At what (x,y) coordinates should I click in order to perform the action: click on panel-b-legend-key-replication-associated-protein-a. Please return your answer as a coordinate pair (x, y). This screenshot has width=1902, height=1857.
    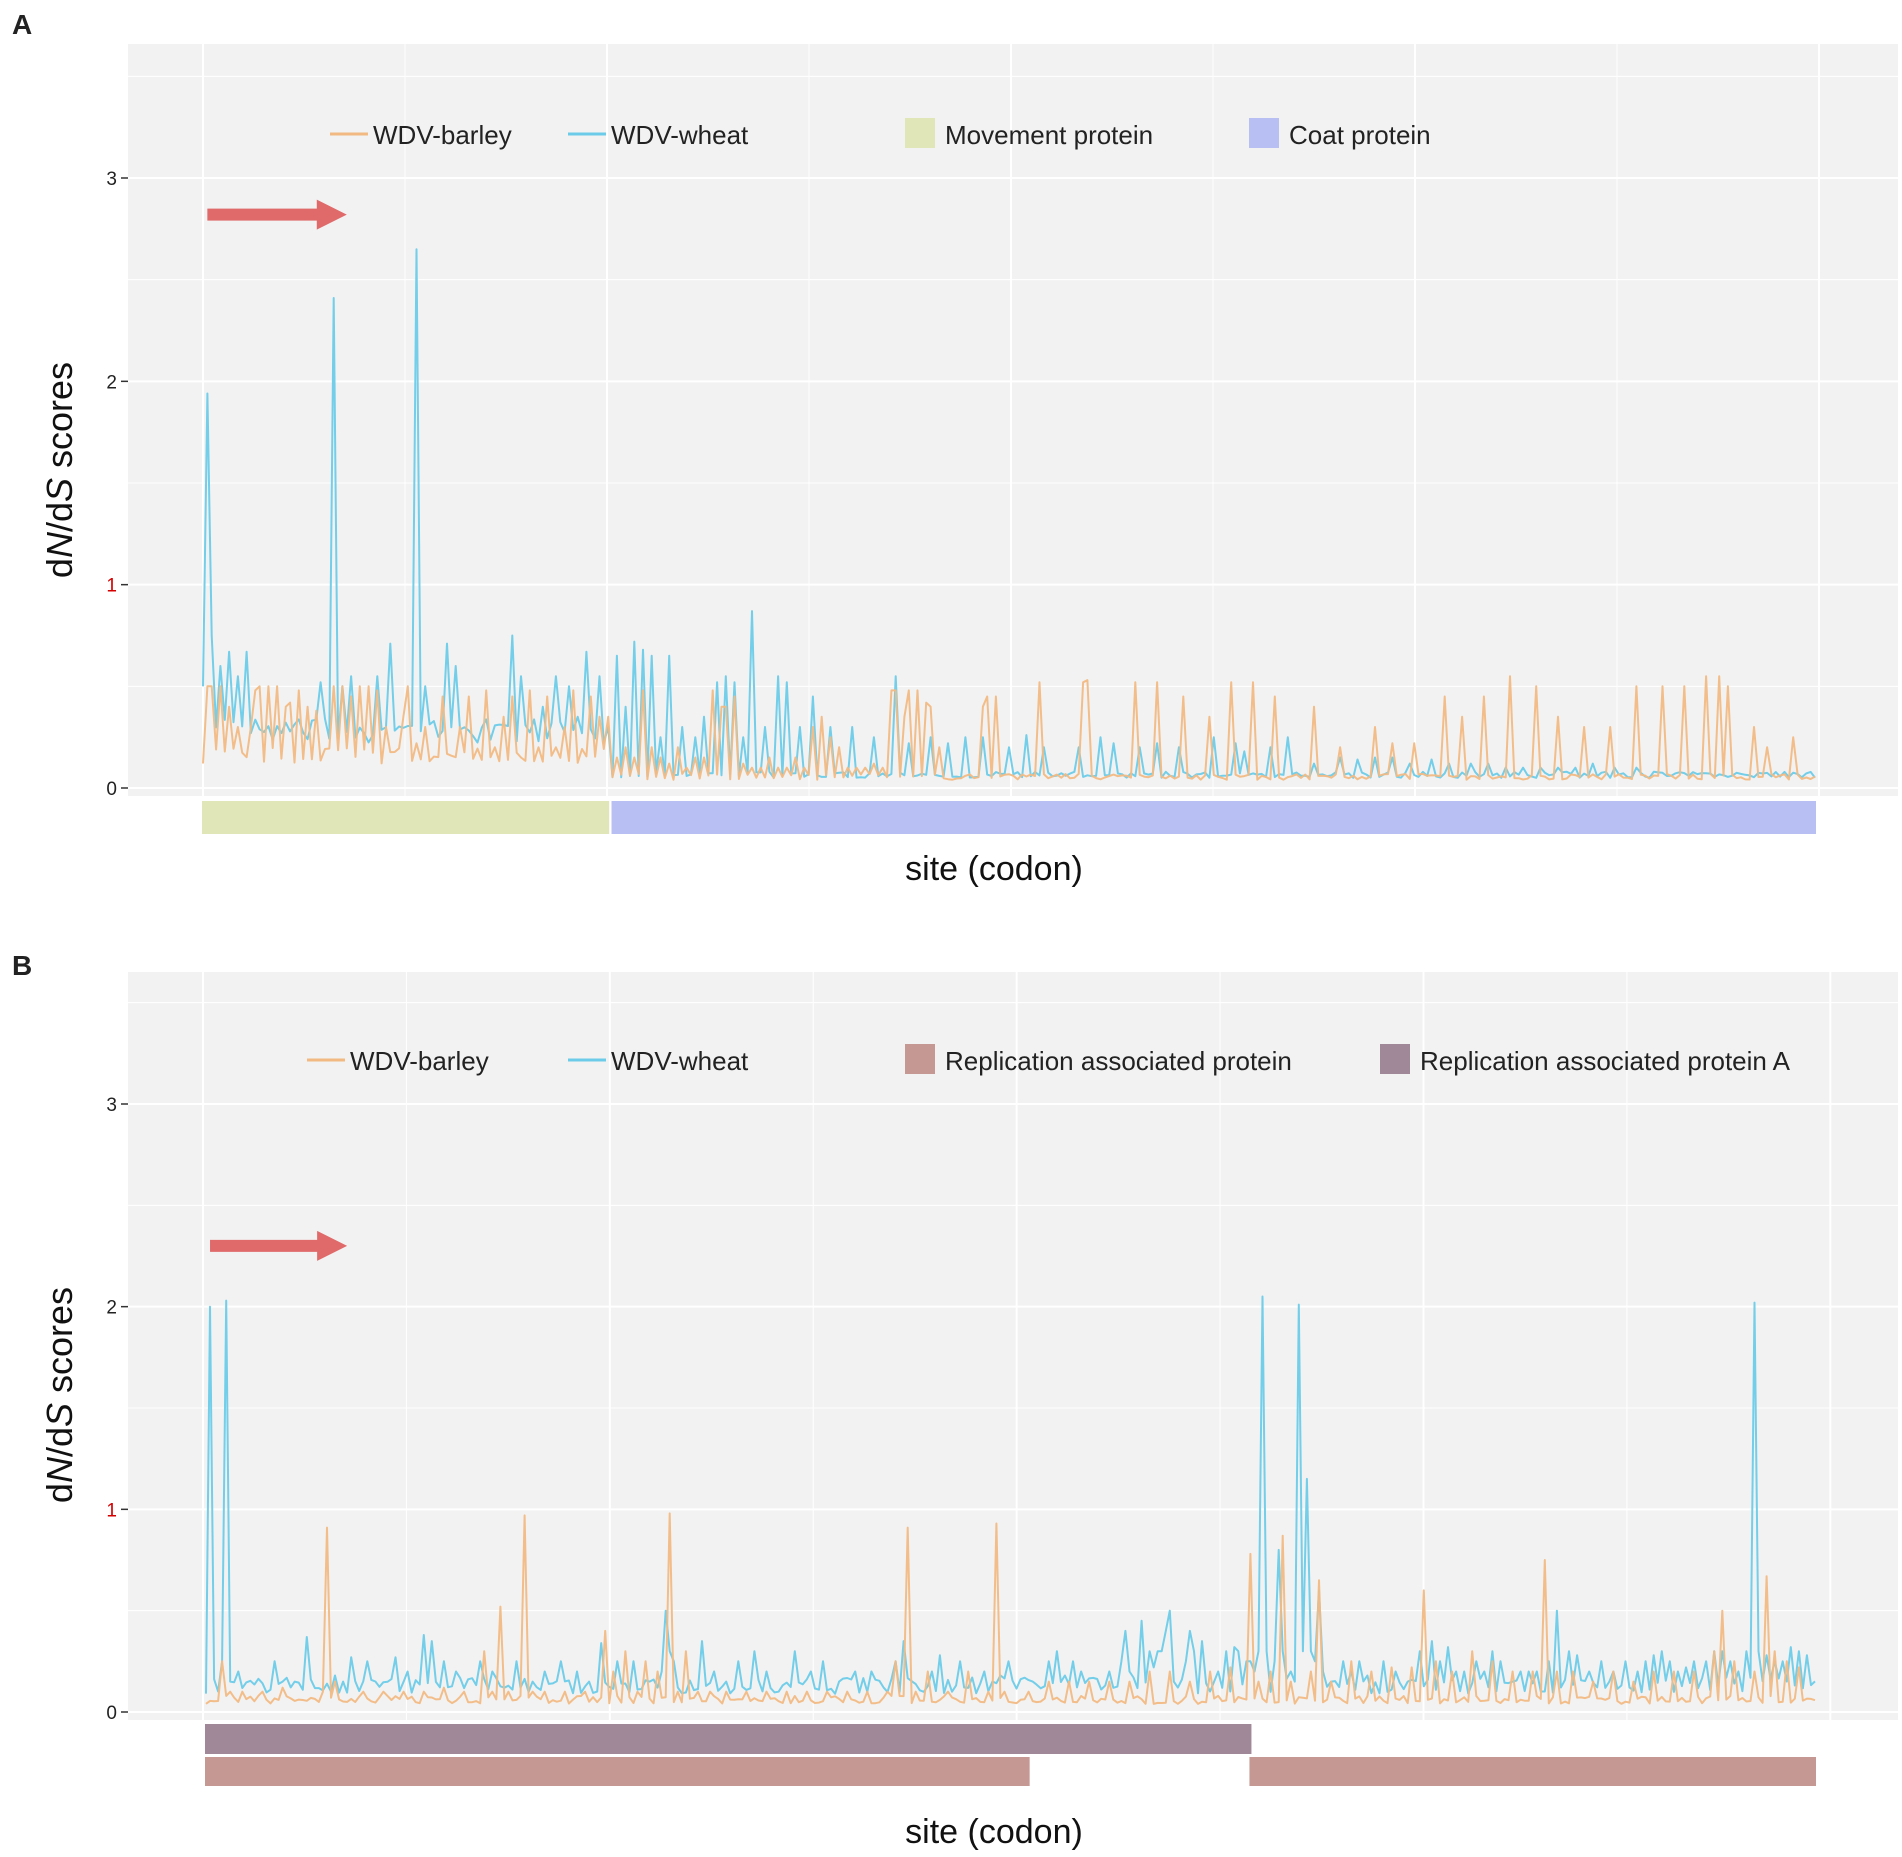
    Looking at the image, I should click on (1395, 1059).